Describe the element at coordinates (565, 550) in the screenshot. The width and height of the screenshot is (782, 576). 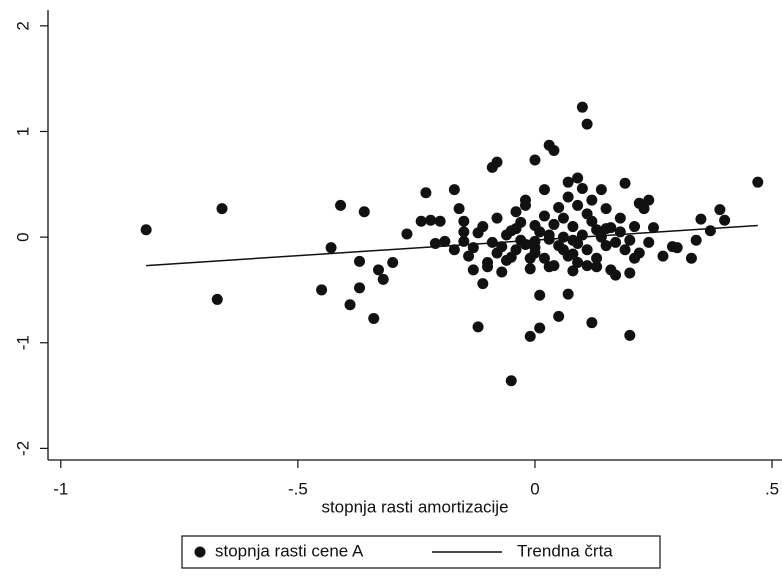
I see `legend-label: Trendna črta` at that location.